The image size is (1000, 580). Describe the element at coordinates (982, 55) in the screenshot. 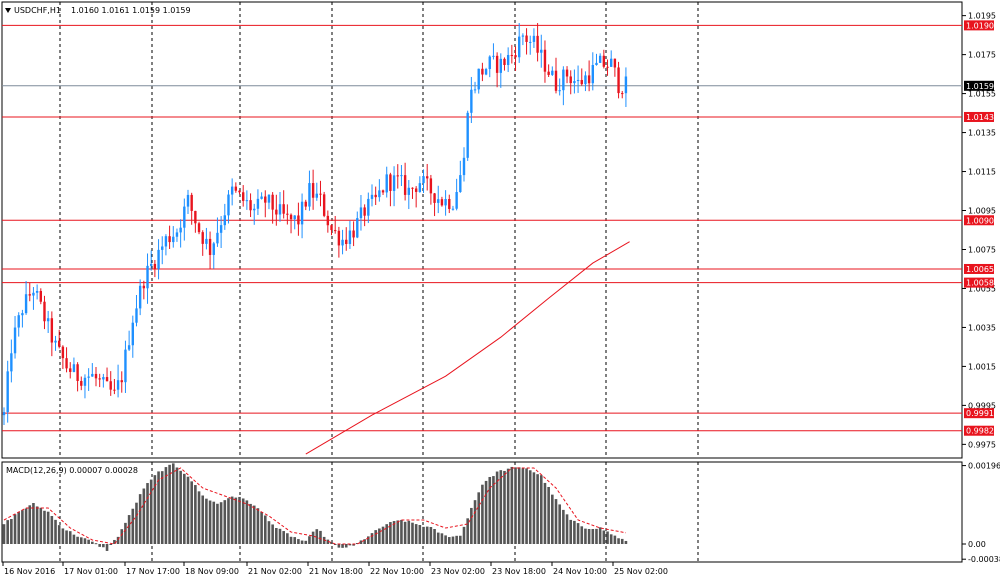

I see `y-tick-label: 1.0175` at that location.